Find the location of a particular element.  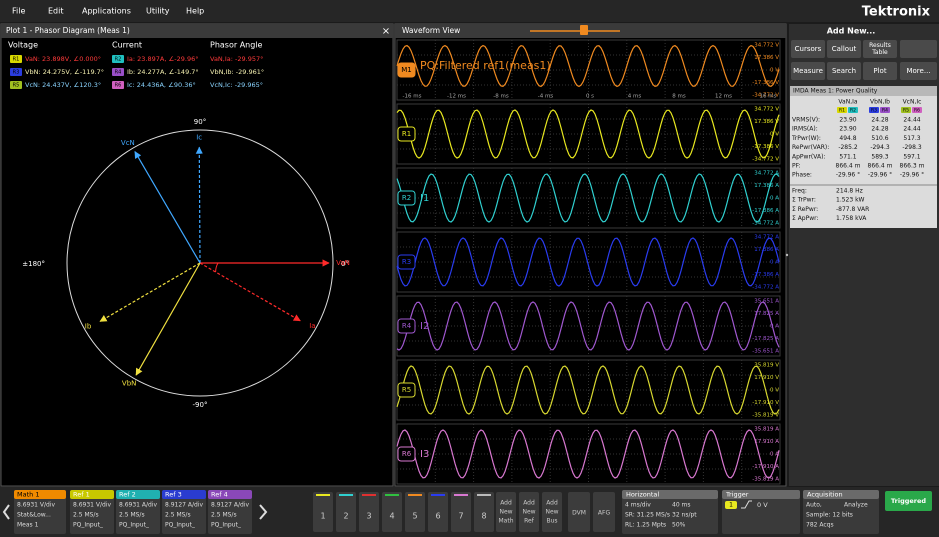

acquisition-settings-title: Acquisition is located at coordinates (825, 495).